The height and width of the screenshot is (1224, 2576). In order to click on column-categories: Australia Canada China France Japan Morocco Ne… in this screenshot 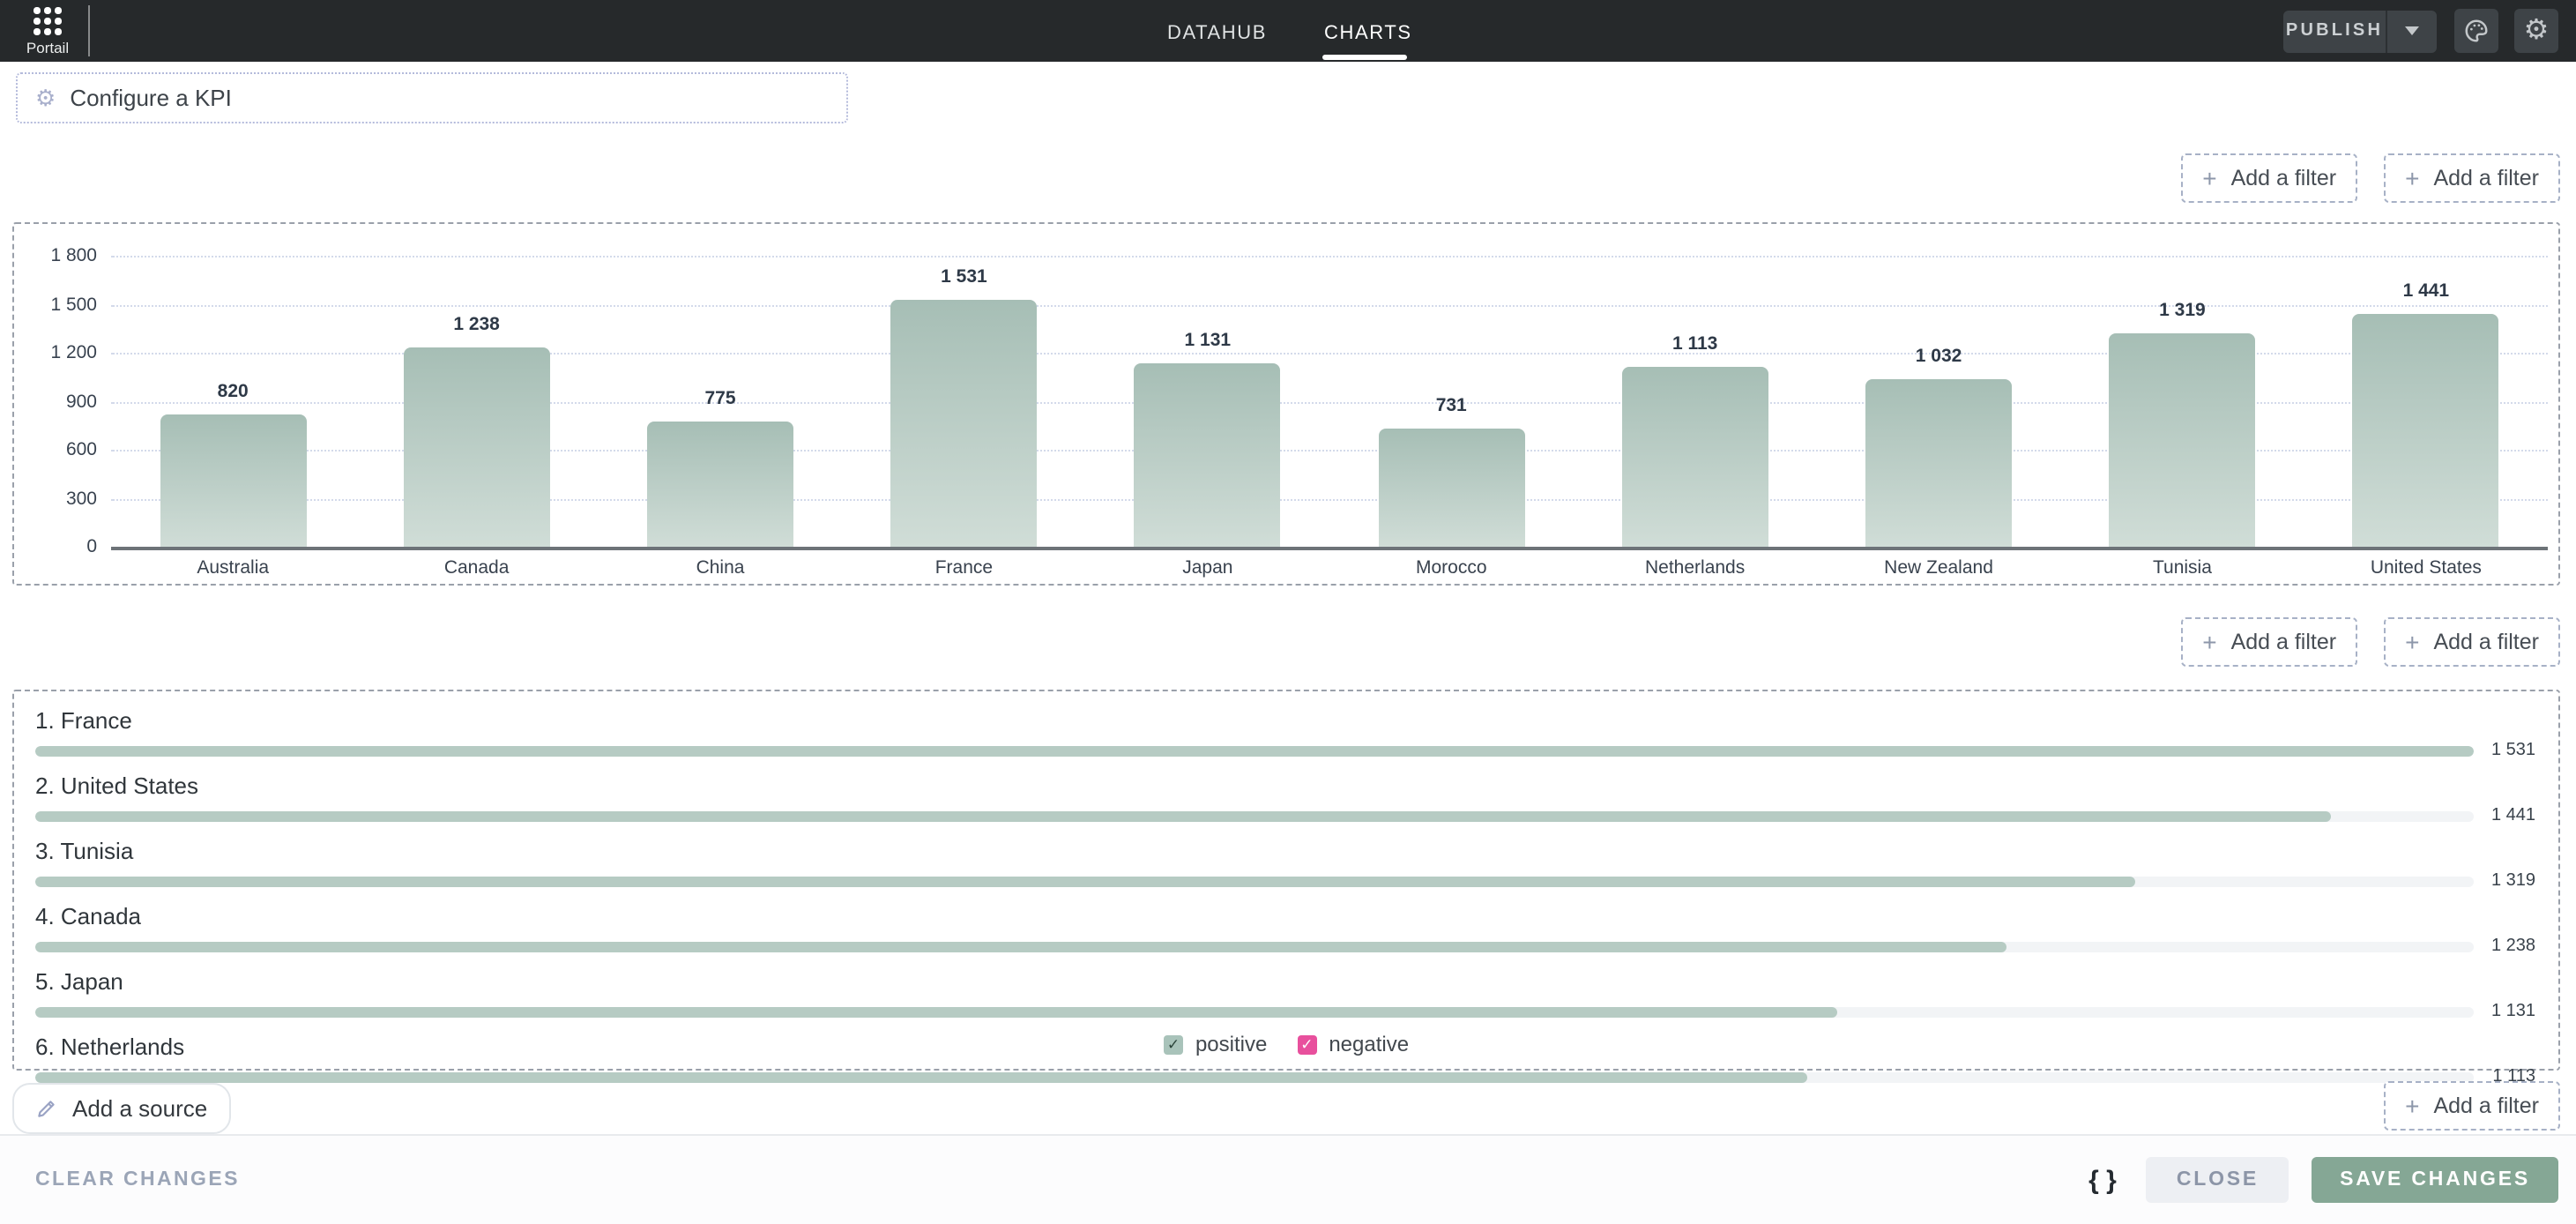, I will do `click(1329, 567)`.